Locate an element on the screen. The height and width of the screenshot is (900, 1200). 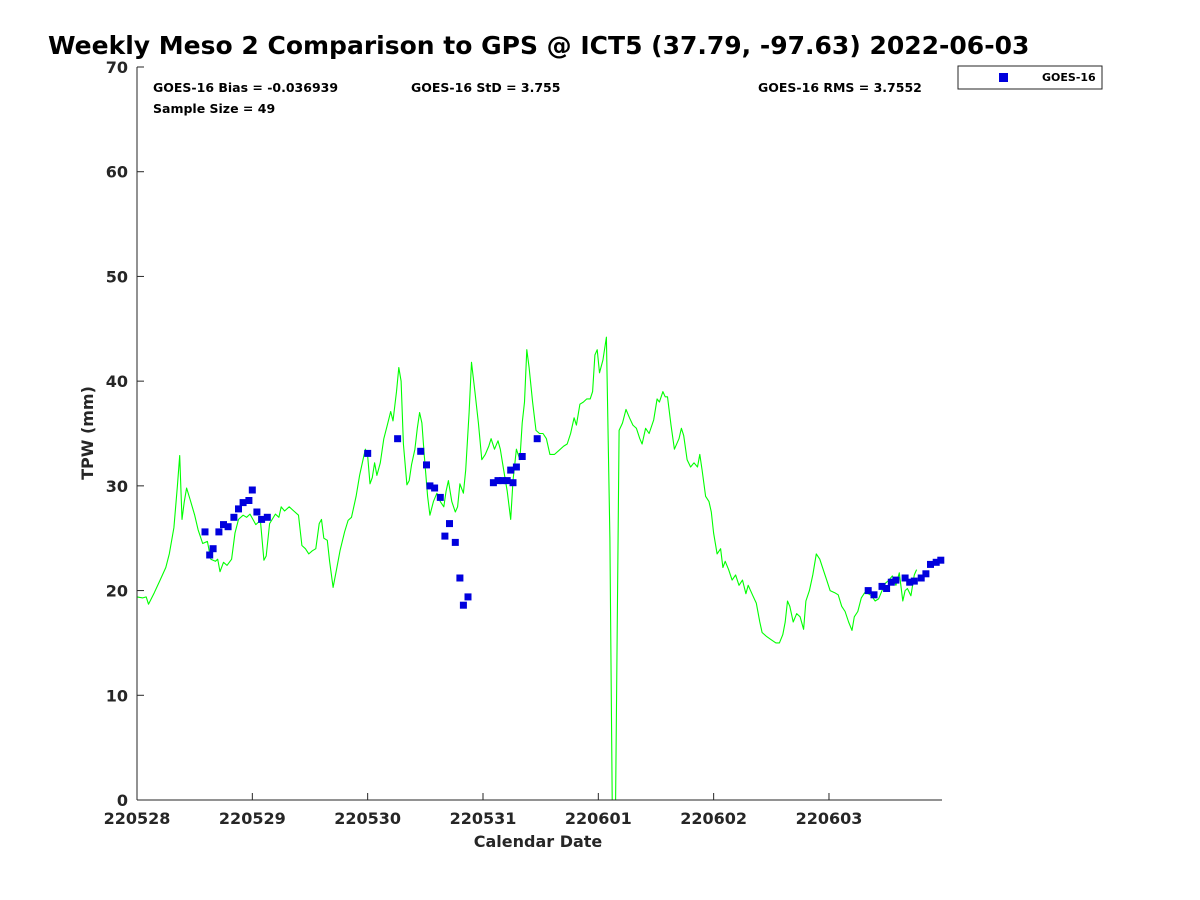
x-tick-label: 220528 is located at coordinates (137, 818).